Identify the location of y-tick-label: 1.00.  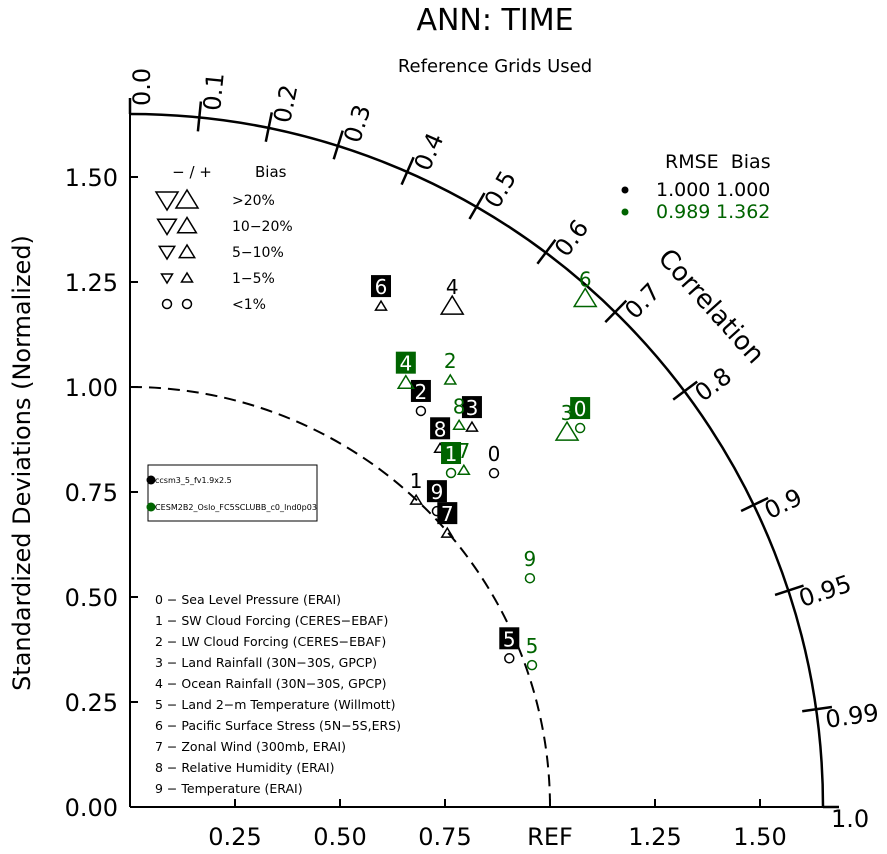
(91, 388).